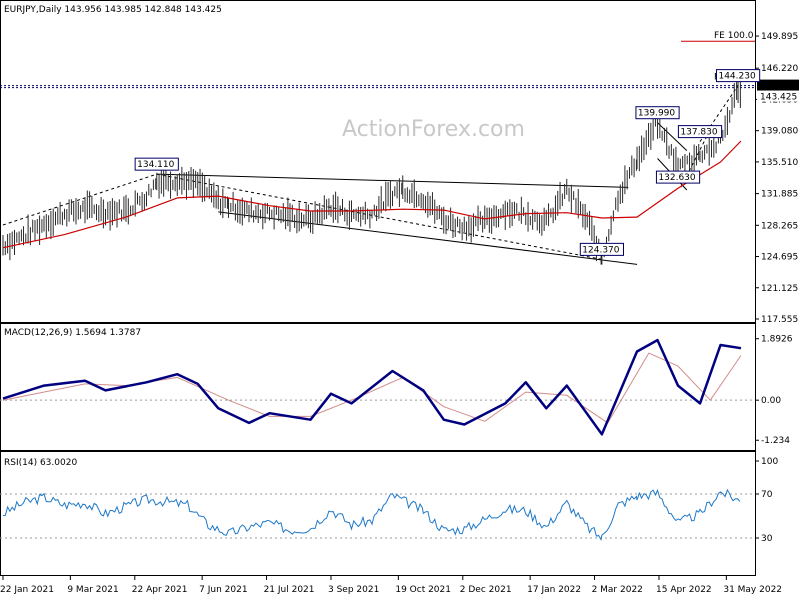  I want to click on rsi-pane-title: RSI(14) 63.0020, so click(40, 463).